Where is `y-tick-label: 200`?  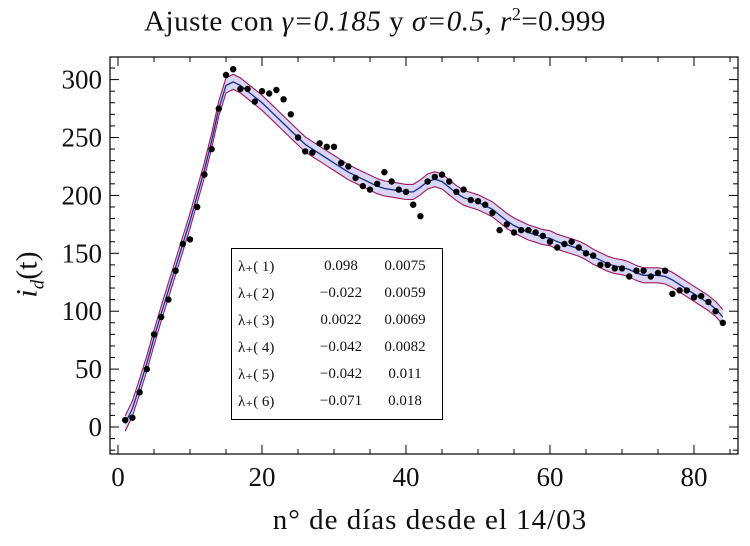 y-tick-label: 200 is located at coordinates (82, 195).